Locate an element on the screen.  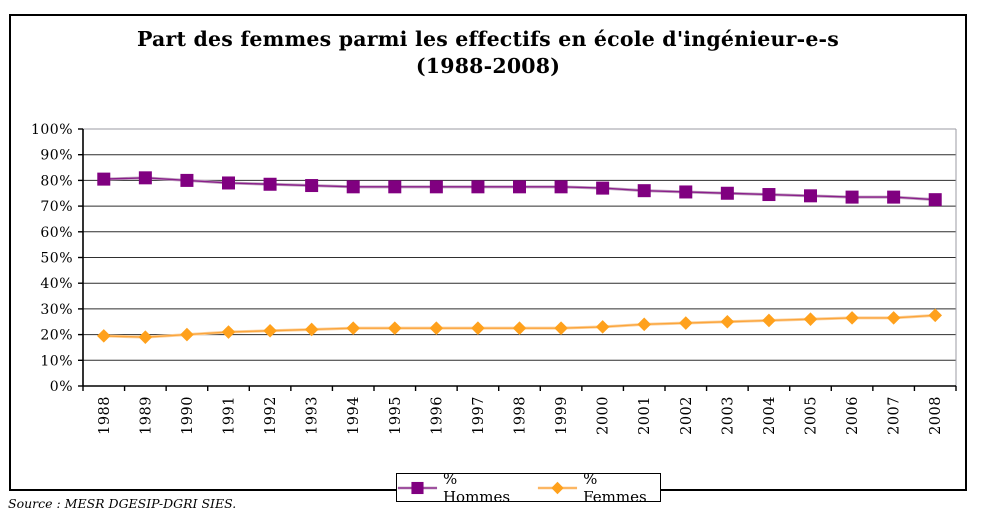
legend-label-femmes: % Femmes is located at coordinates (615, 487).